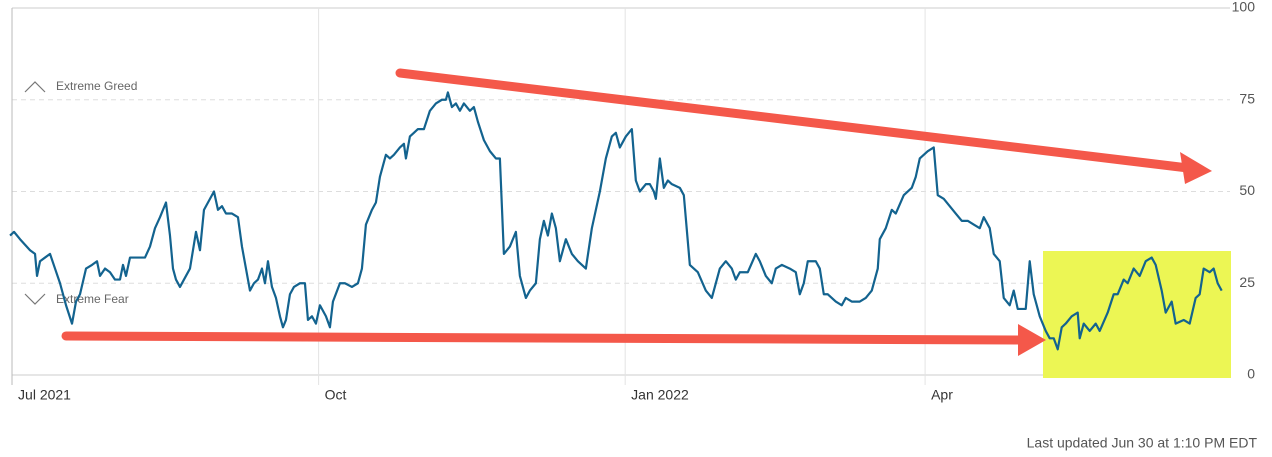  I want to click on x-tick-label: Jul 2021, so click(44, 395).